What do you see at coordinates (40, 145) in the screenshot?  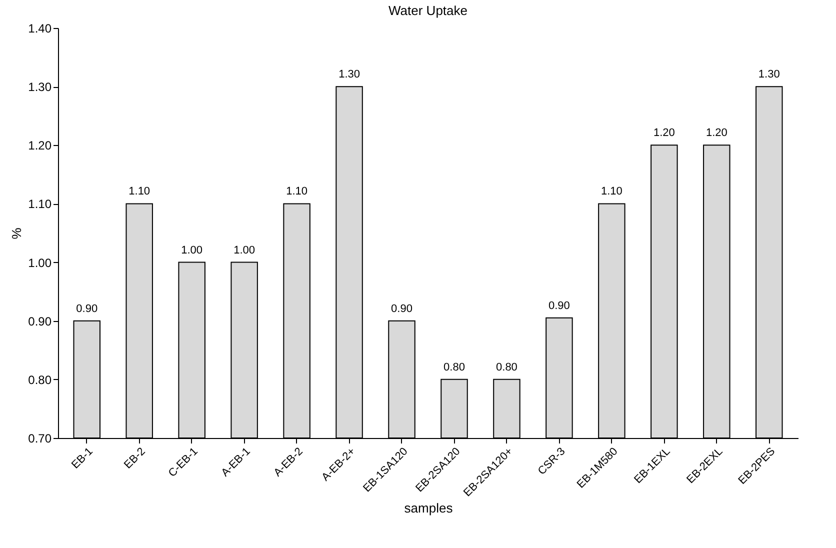 I see `y-tick-label: 1.20` at bounding box center [40, 145].